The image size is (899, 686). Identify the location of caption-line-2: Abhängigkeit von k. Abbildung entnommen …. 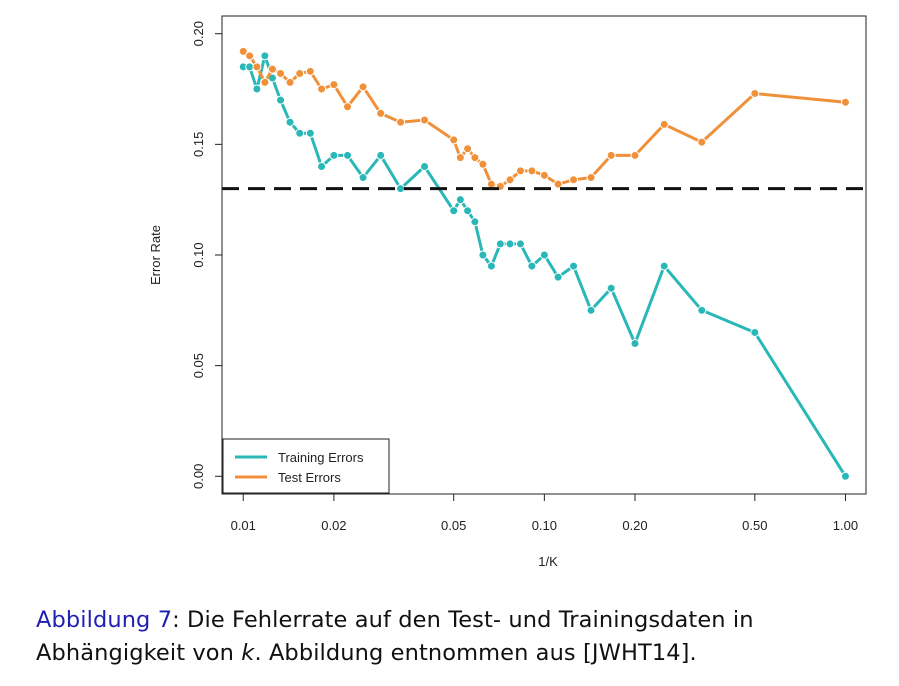
(466, 653).